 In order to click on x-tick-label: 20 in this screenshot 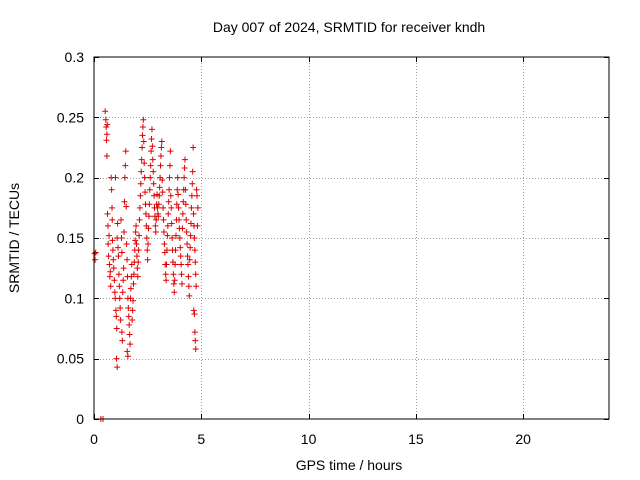, I will do `click(523, 439)`.